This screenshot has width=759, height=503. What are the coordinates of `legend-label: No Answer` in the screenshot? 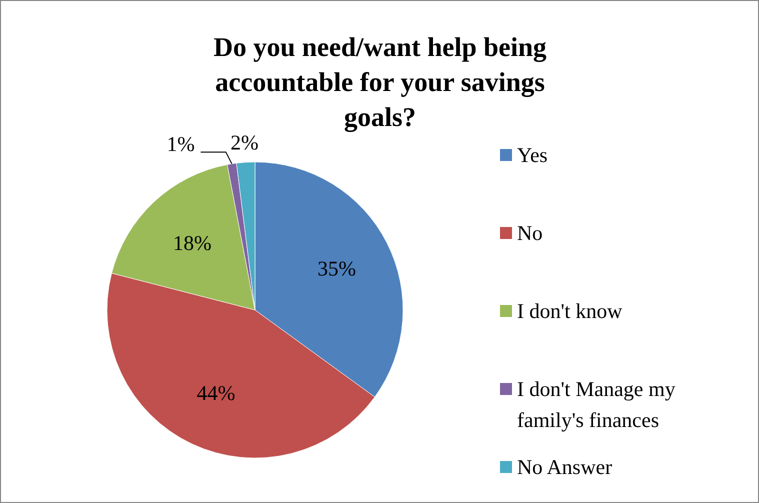 It's located at (564, 467).